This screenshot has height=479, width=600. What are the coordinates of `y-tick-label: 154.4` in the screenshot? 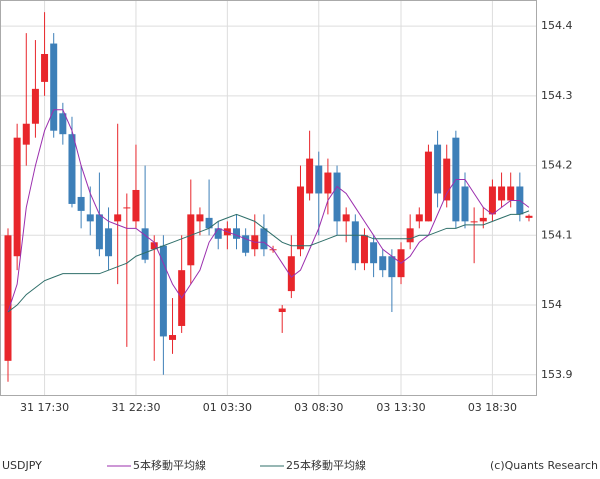 It's located at (557, 25).